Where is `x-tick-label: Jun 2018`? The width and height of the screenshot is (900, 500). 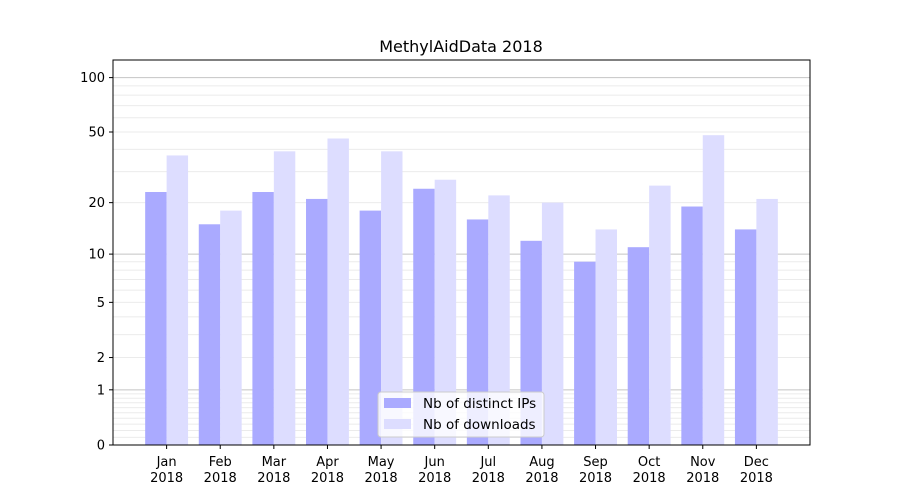 x-tick-label: Jun 2018 is located at coordinates (434, 470).